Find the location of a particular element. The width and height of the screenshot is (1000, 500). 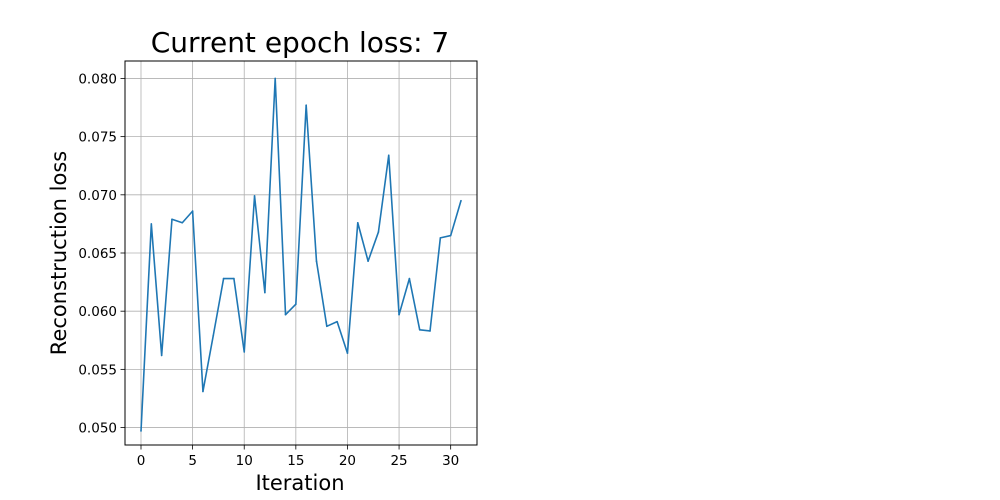

y-tick-label: 0.080 is located at coordinates (97, 79).